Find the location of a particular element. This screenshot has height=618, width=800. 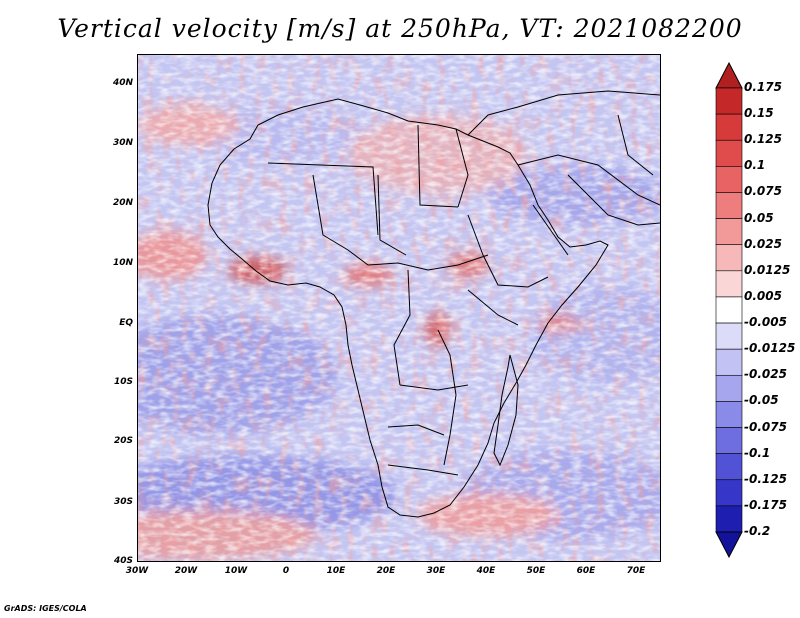

colorbar-label: -0.125 is located at coordinates (765, 478).